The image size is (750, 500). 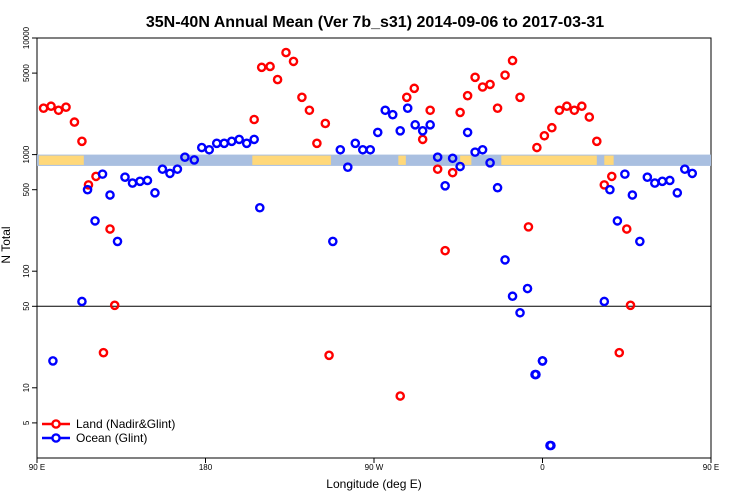 I want to click on legend: Land (Nadir&Glint)Ocean (Glint), so click(x=108, y=431).